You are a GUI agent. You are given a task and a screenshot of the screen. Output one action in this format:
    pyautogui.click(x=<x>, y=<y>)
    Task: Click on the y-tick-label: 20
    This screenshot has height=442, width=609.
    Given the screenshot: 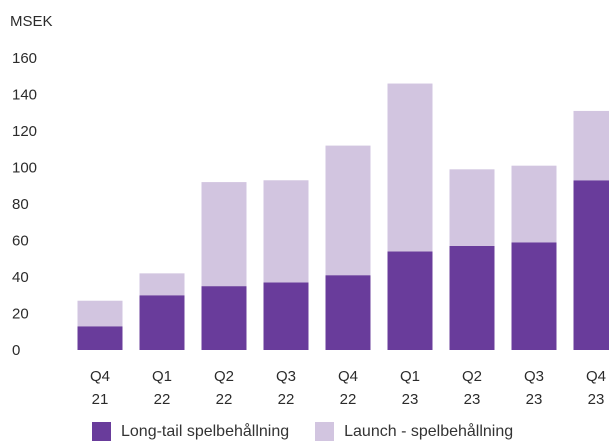 What is the action you would take?
    pyautogui.click(x=20, y=314)
    